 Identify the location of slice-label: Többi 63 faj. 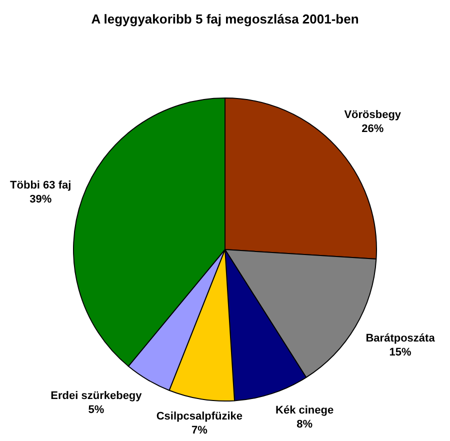
(41, 186).